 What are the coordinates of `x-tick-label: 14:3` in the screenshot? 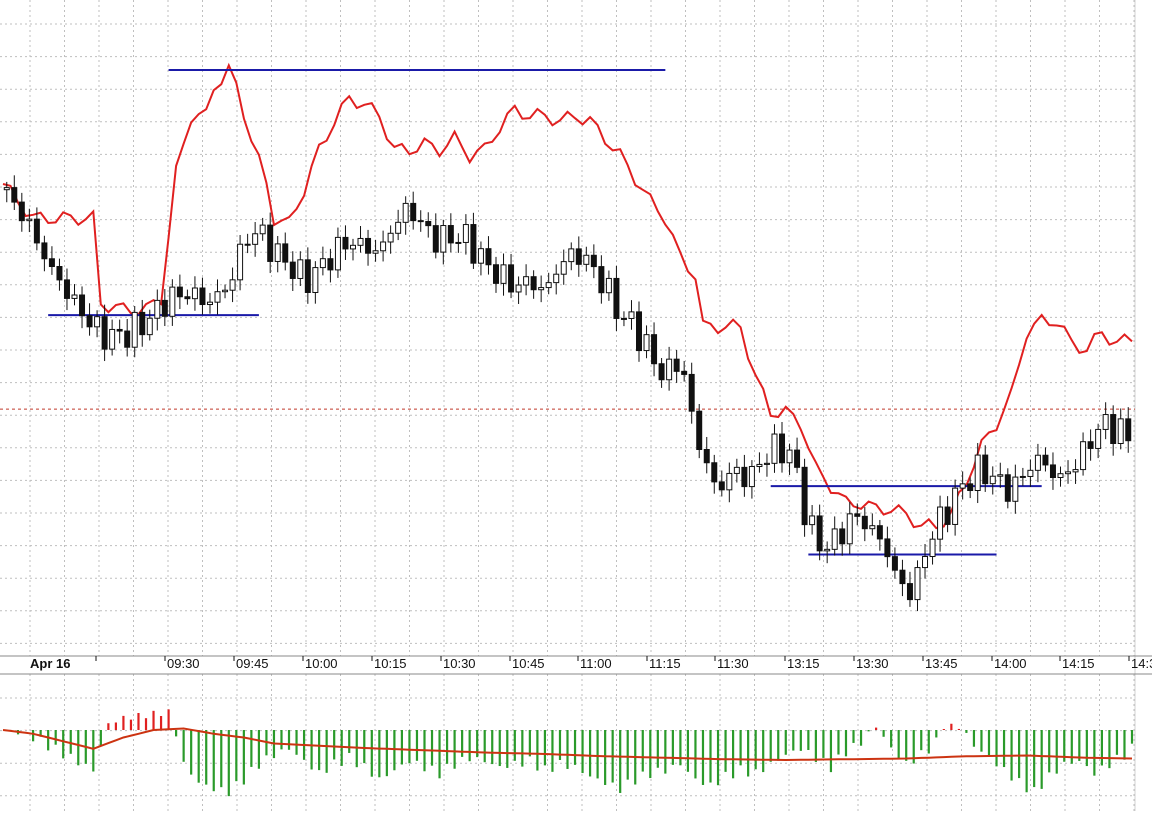 It's located at (1141, 663).